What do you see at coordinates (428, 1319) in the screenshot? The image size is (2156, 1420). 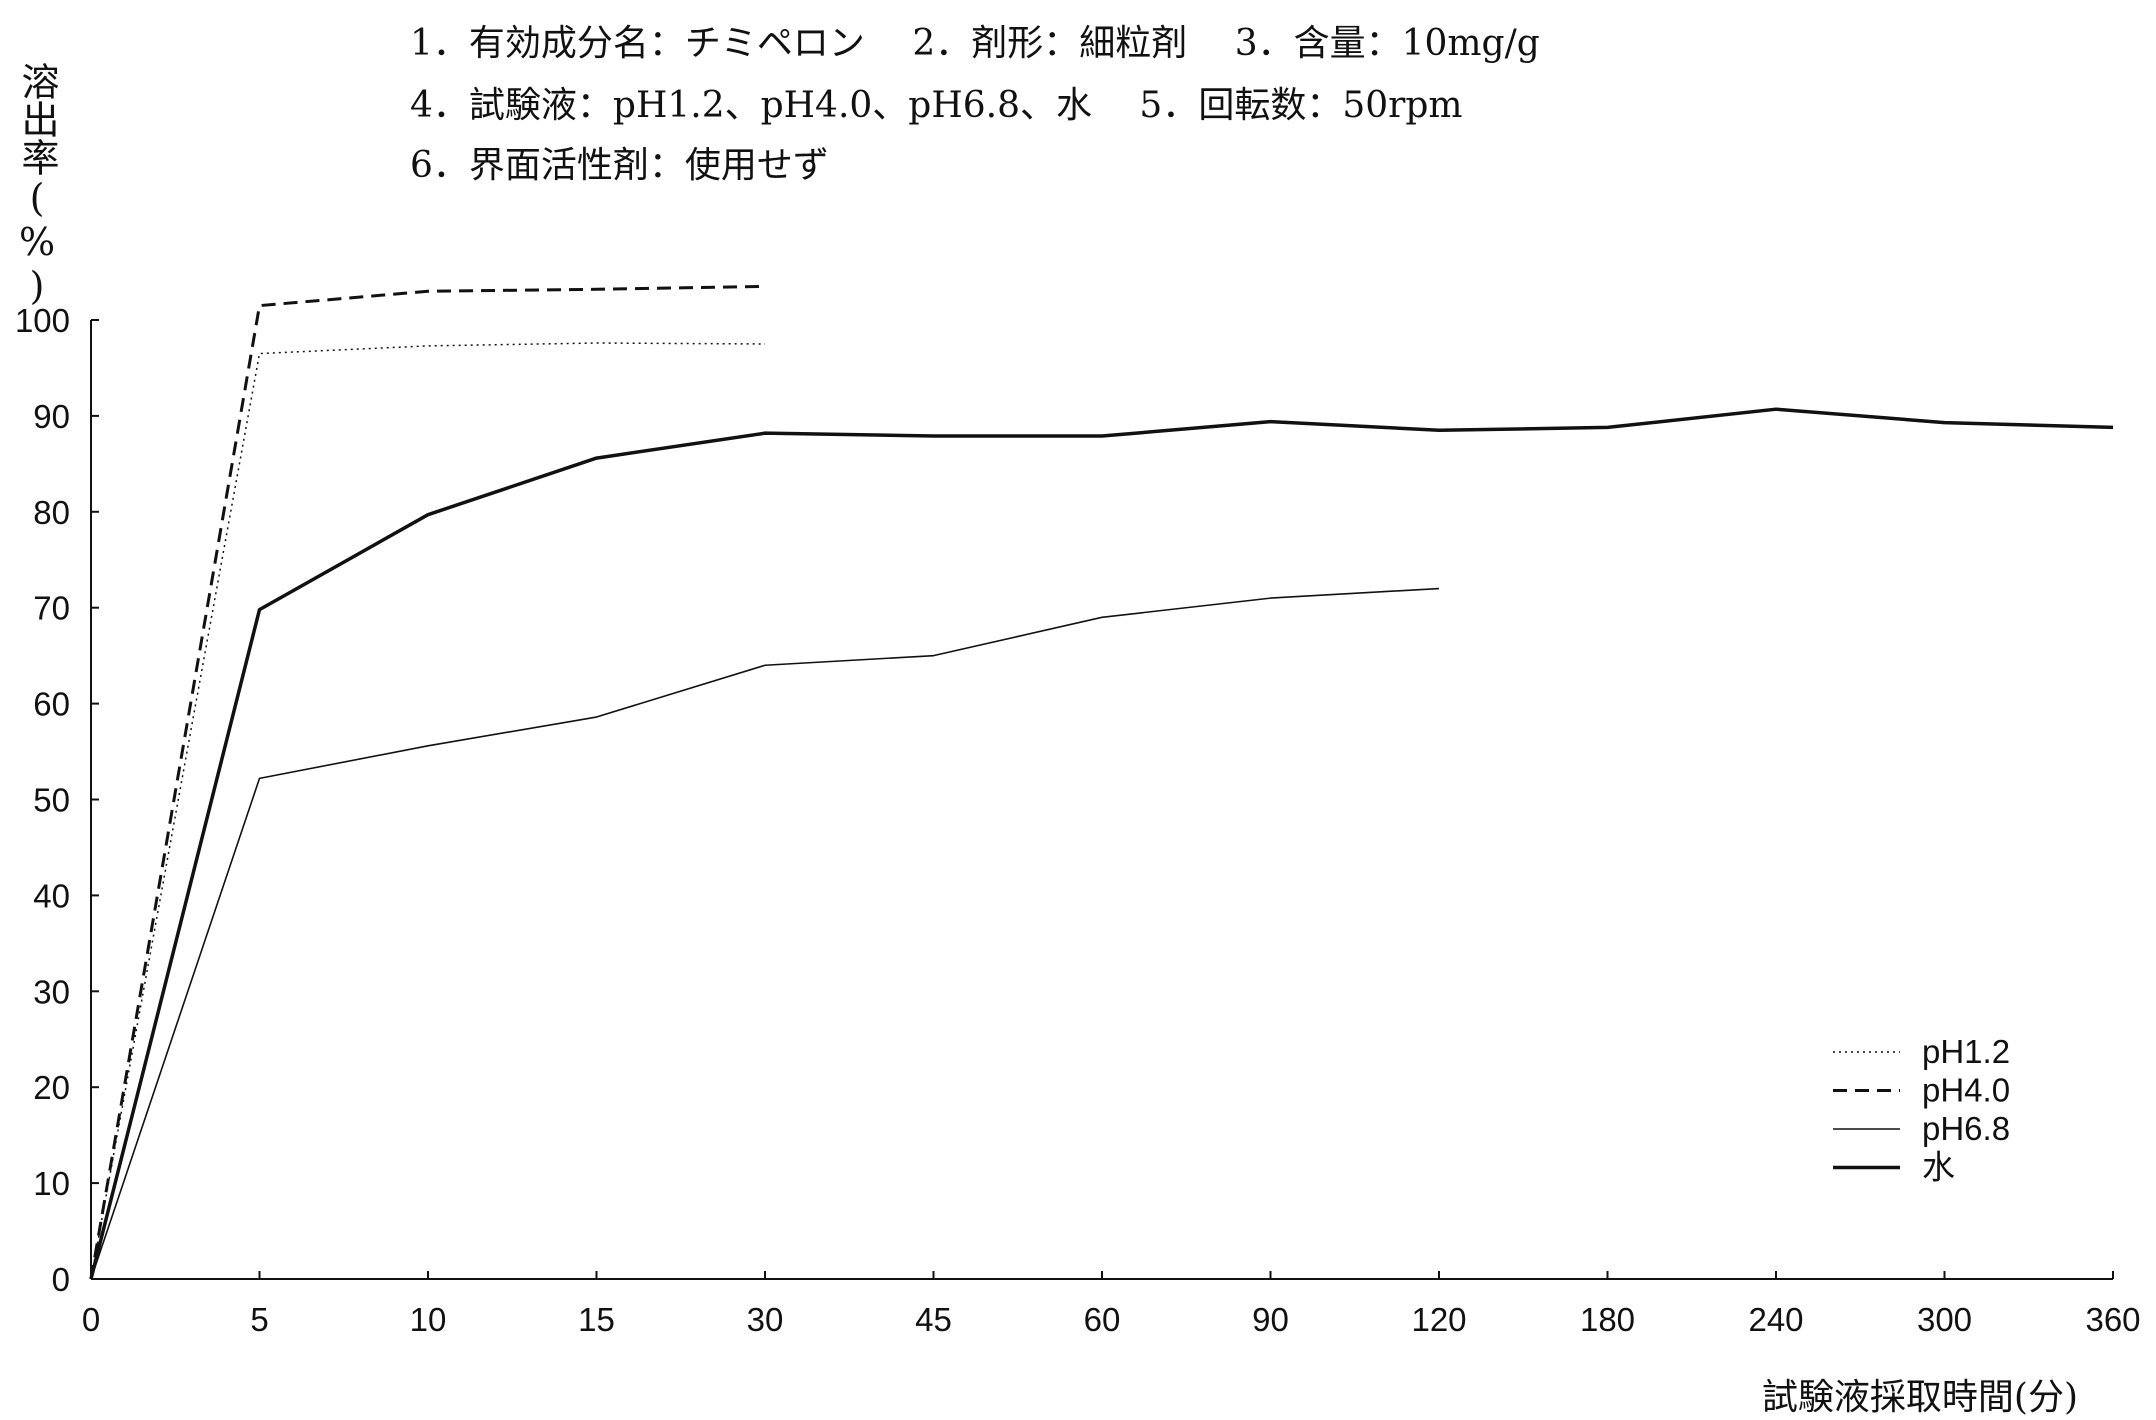 I see `x-tick-label: 10` at bounding box center [428, 1319].